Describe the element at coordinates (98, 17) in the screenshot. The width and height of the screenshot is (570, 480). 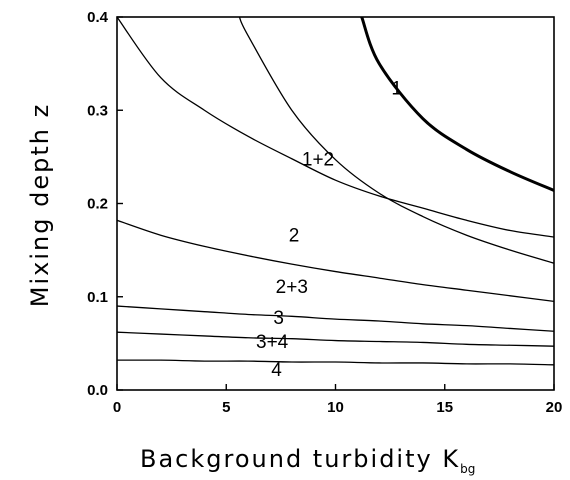
I see `y-tick-label: 0.4` at that location.